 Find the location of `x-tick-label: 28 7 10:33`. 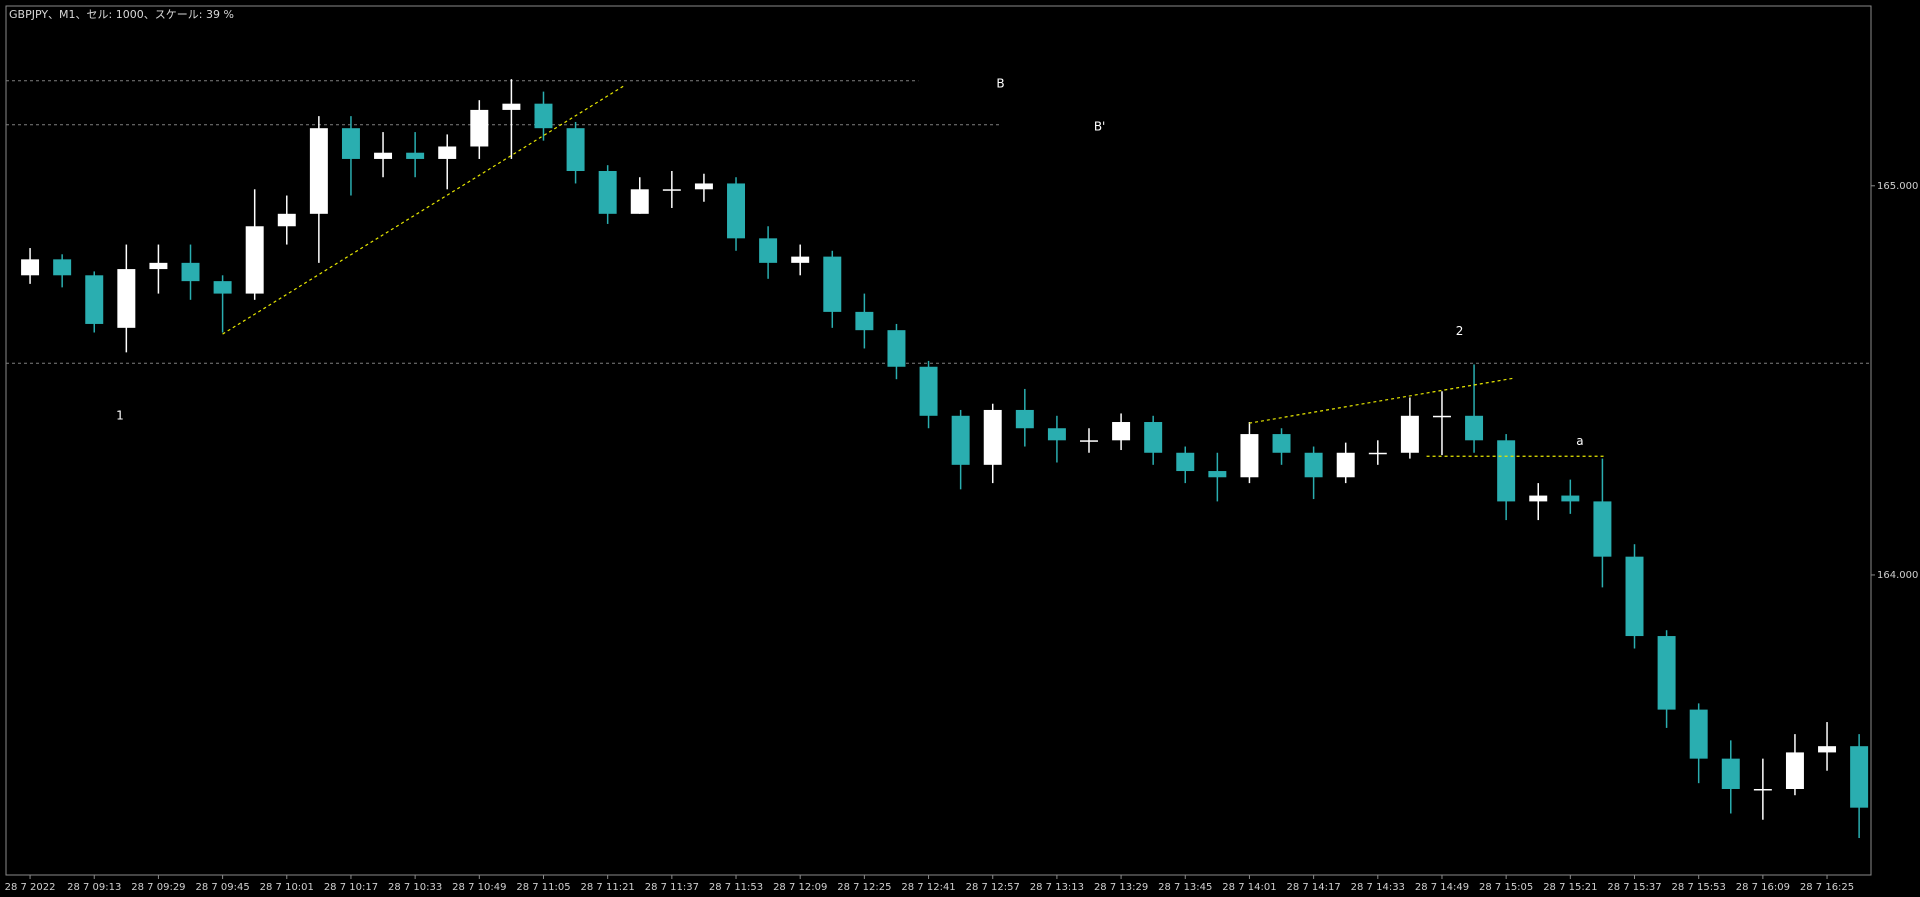

x-tick-label: 28 7 10:33 is located at coordinates (415, 887).